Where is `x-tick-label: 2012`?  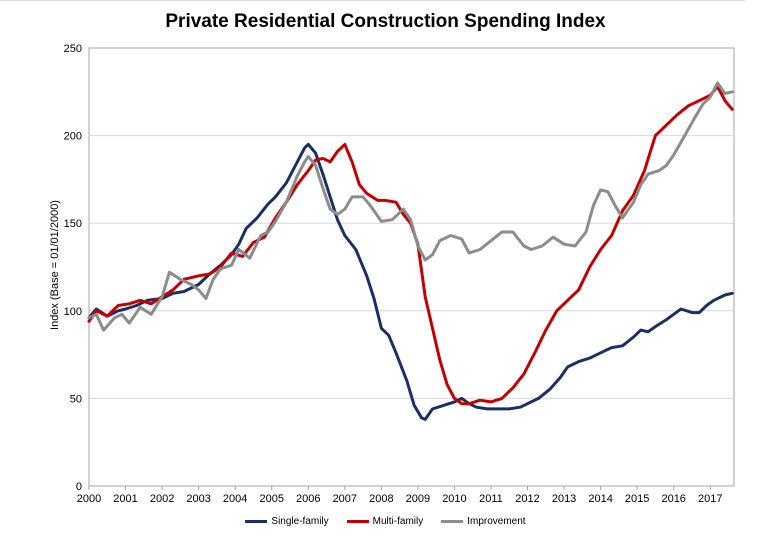 x-tick-label: 2012 is located at coordinates (527, 499).